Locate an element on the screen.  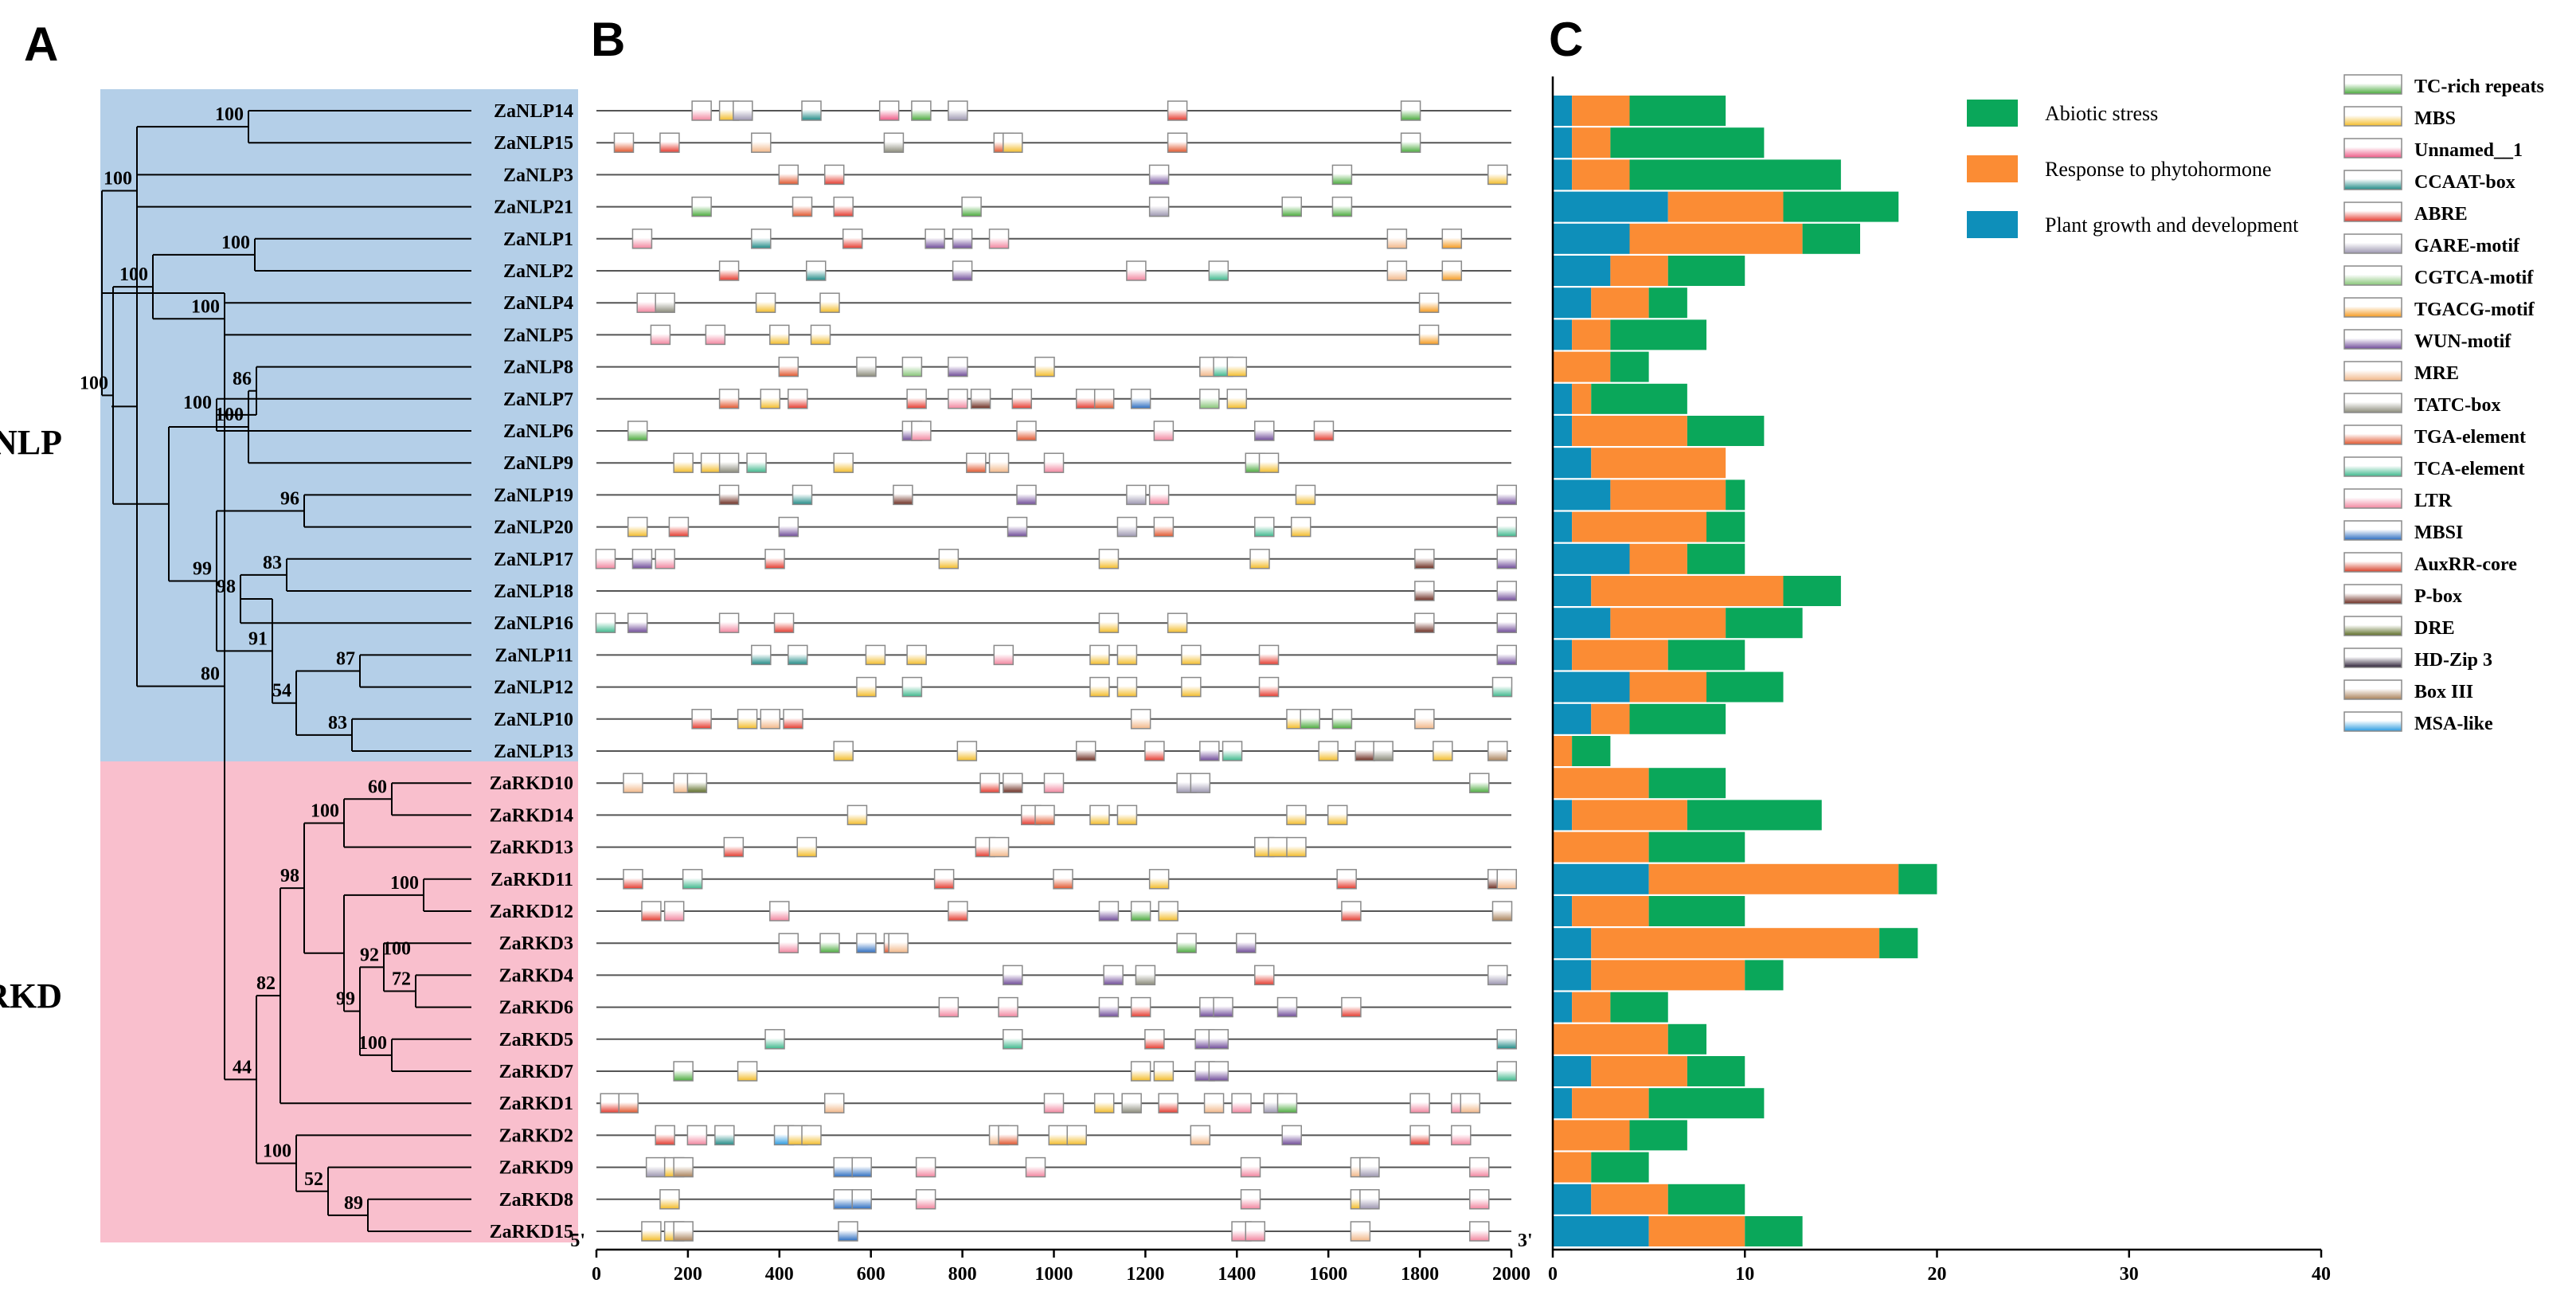
legend-label: P-box is located at coordinates (2438, 596).